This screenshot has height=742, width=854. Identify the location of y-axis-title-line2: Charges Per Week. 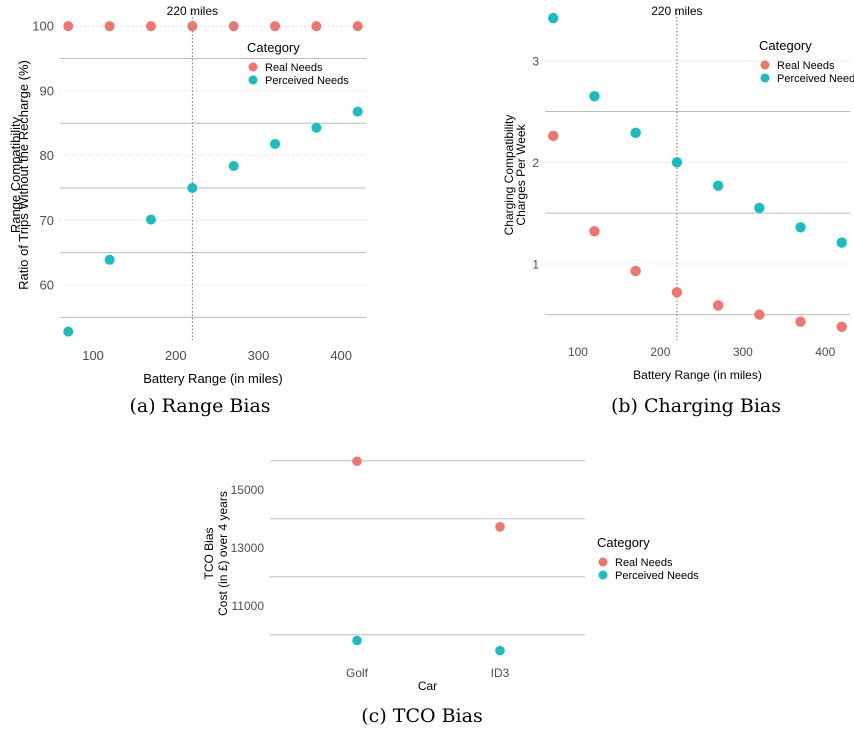
(521, 174).